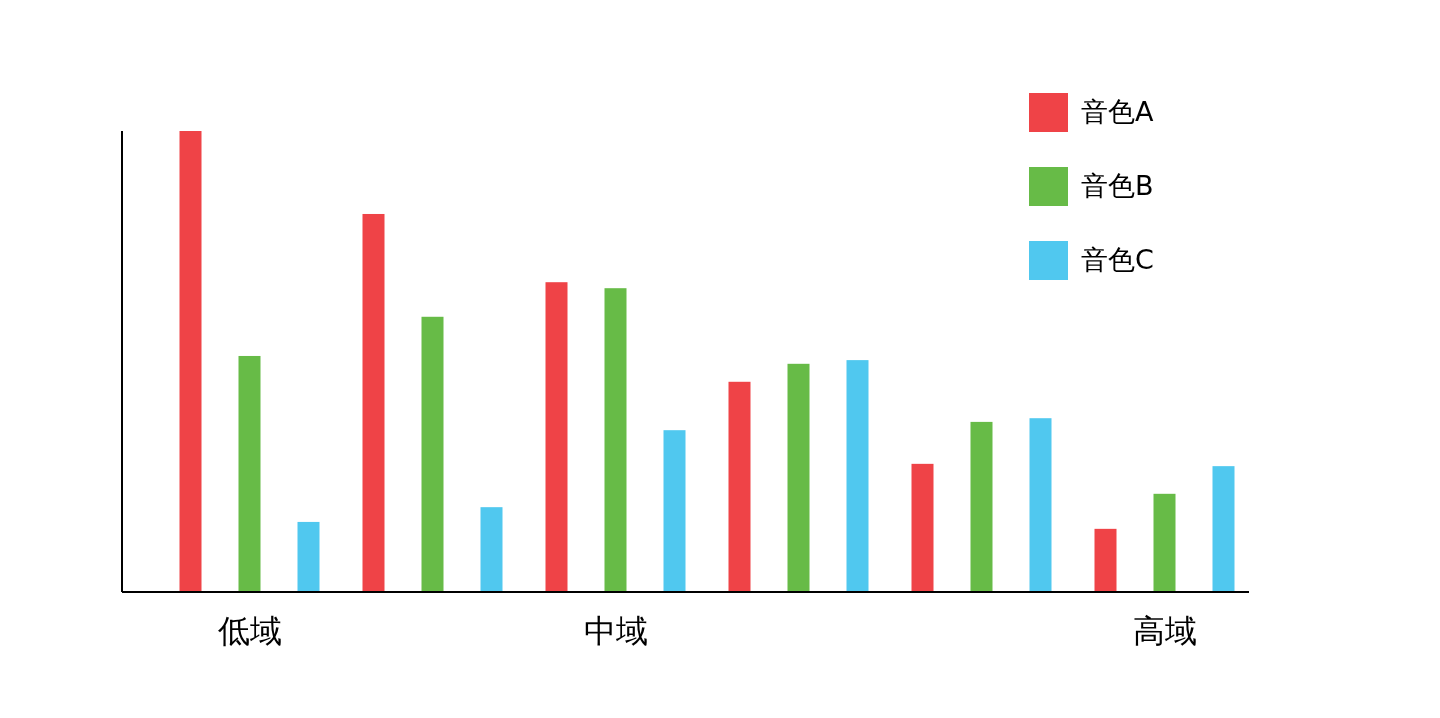  What do you see at coordinates (249, 631) in the screenshot?
I see `x-tick-label: 低域` at bounding box center [249, 631].